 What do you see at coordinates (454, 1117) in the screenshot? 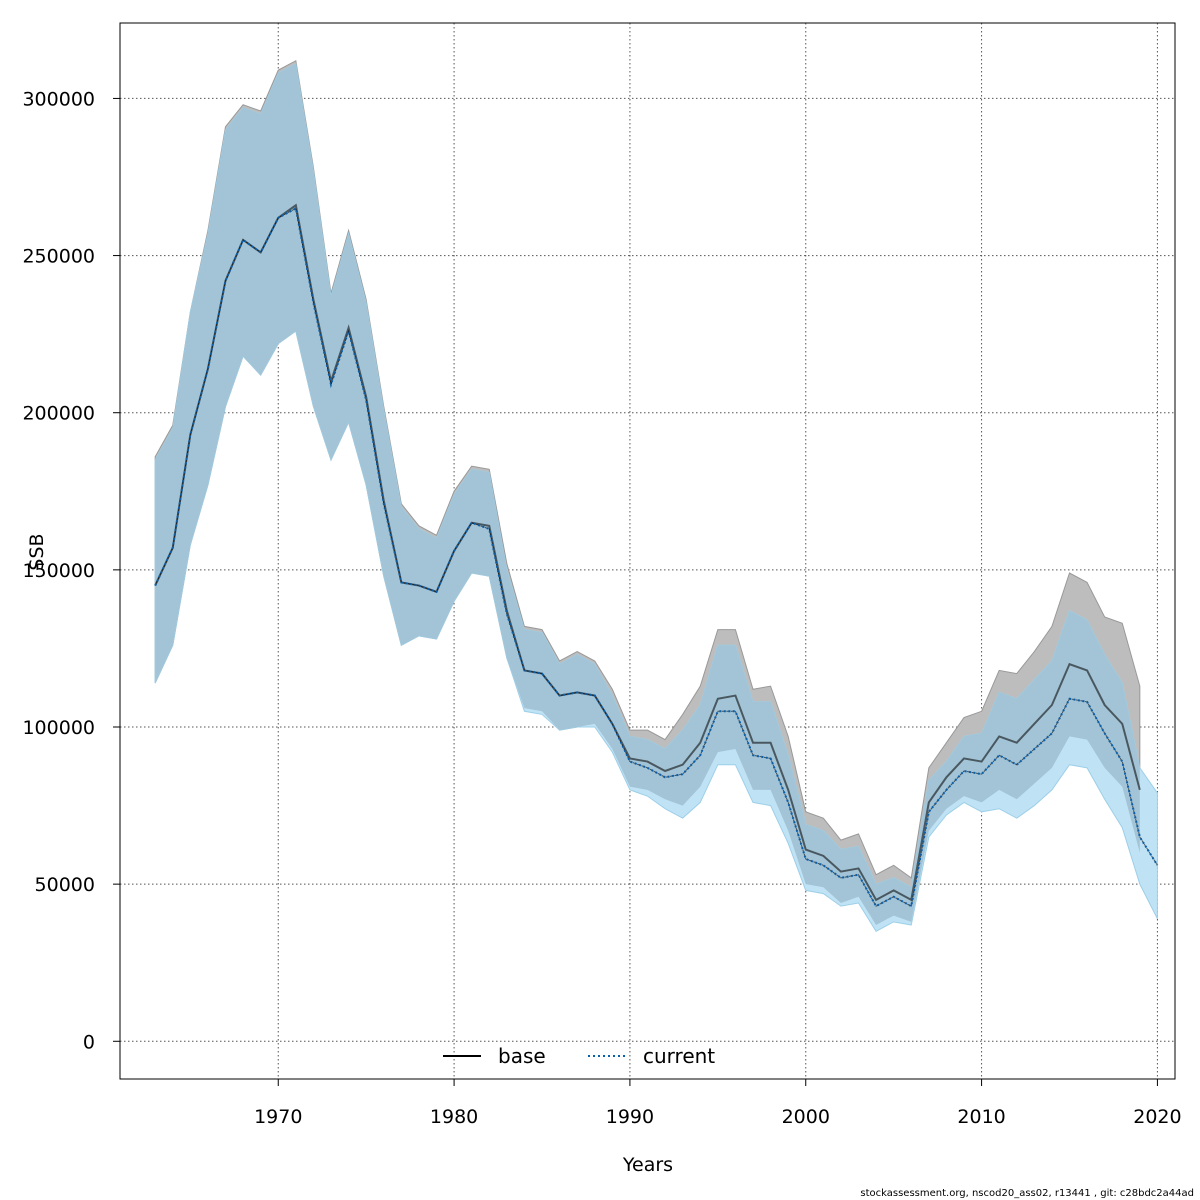
I see `x-tick-label-1980: 1980` at bounding box center [454, 1117].